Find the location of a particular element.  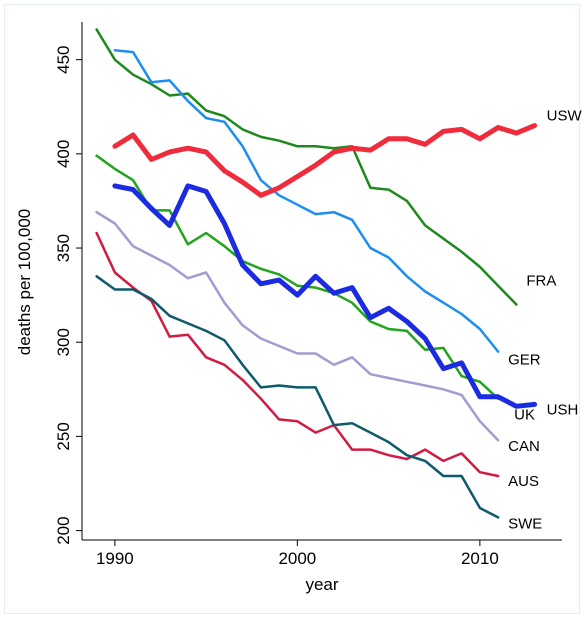

x-tick-label: 2000 is located at coordinates (297, 558).